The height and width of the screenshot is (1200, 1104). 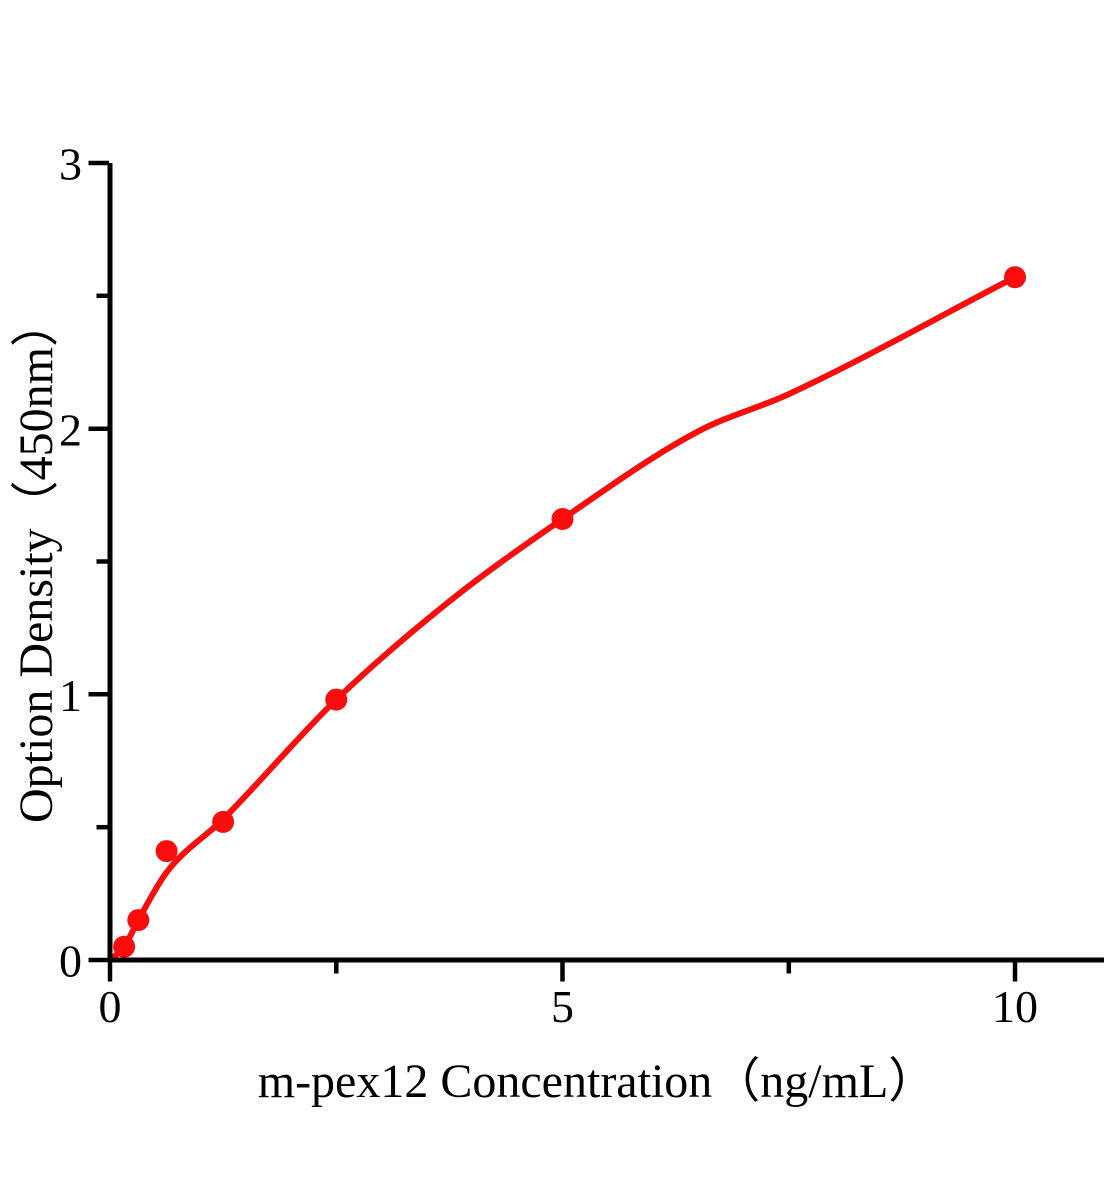 I want to click on x-tick-label: 10, so click(x=1015, y=1006).